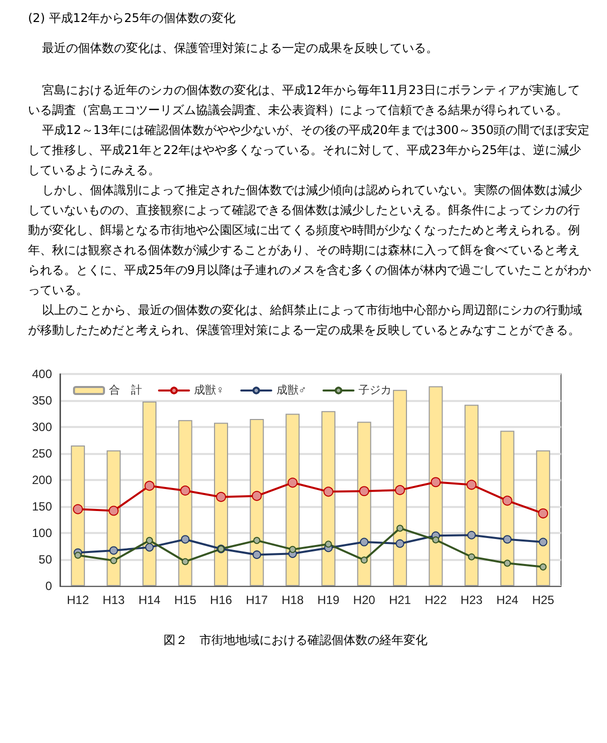  Describe the element at coordinates (42, 533) in the screenshot. I see `y-tick-label: 100` at that location.